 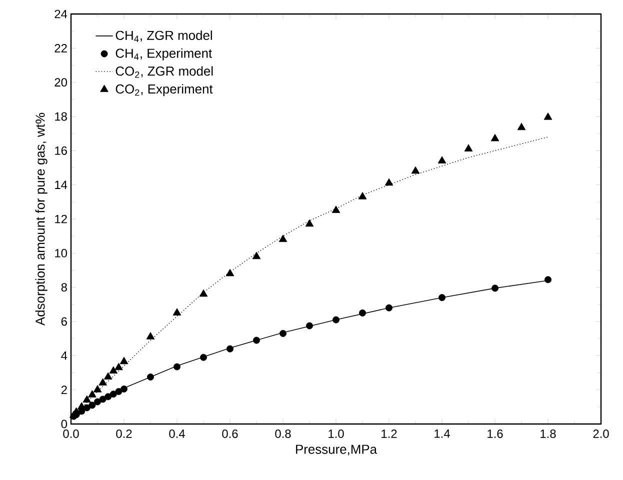 What do you see at coordinates (61, 14) in the screenshot?
I see `y-tick-label: 24` at bounding box center [61, 14].